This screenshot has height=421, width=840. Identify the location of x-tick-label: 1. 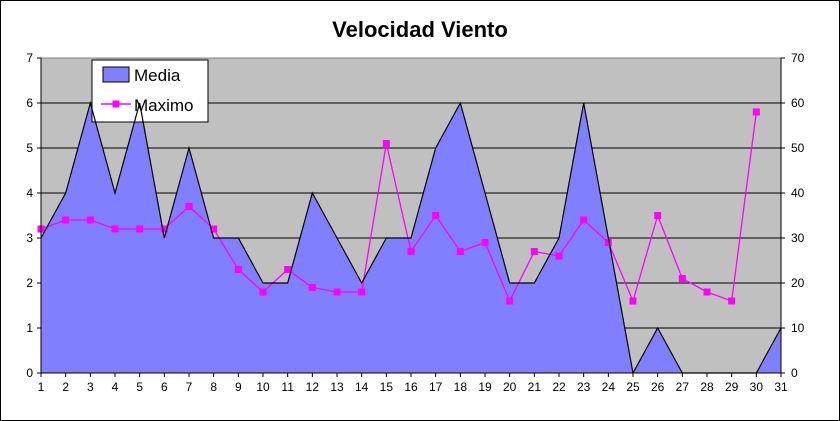
(41, 387).